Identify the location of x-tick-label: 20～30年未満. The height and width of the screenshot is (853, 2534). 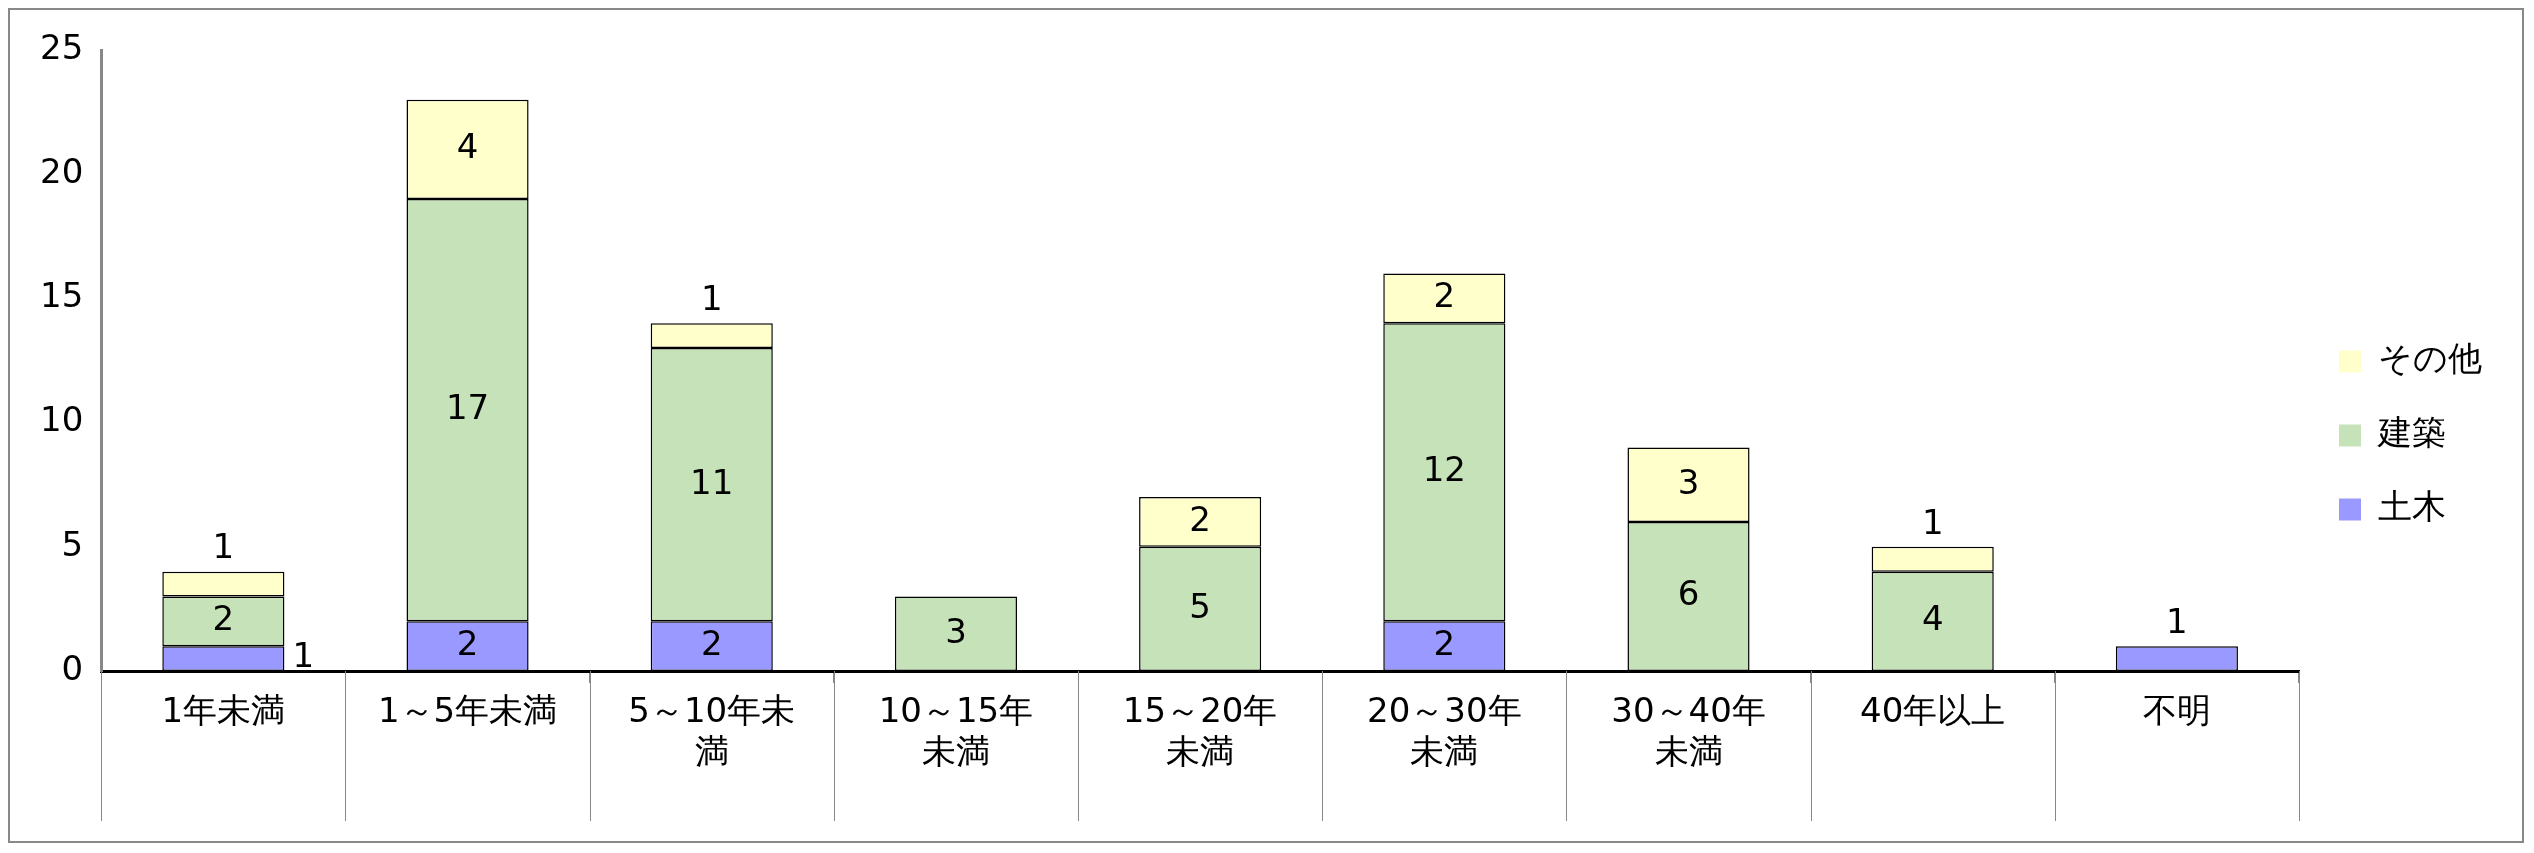
(1444, 731).